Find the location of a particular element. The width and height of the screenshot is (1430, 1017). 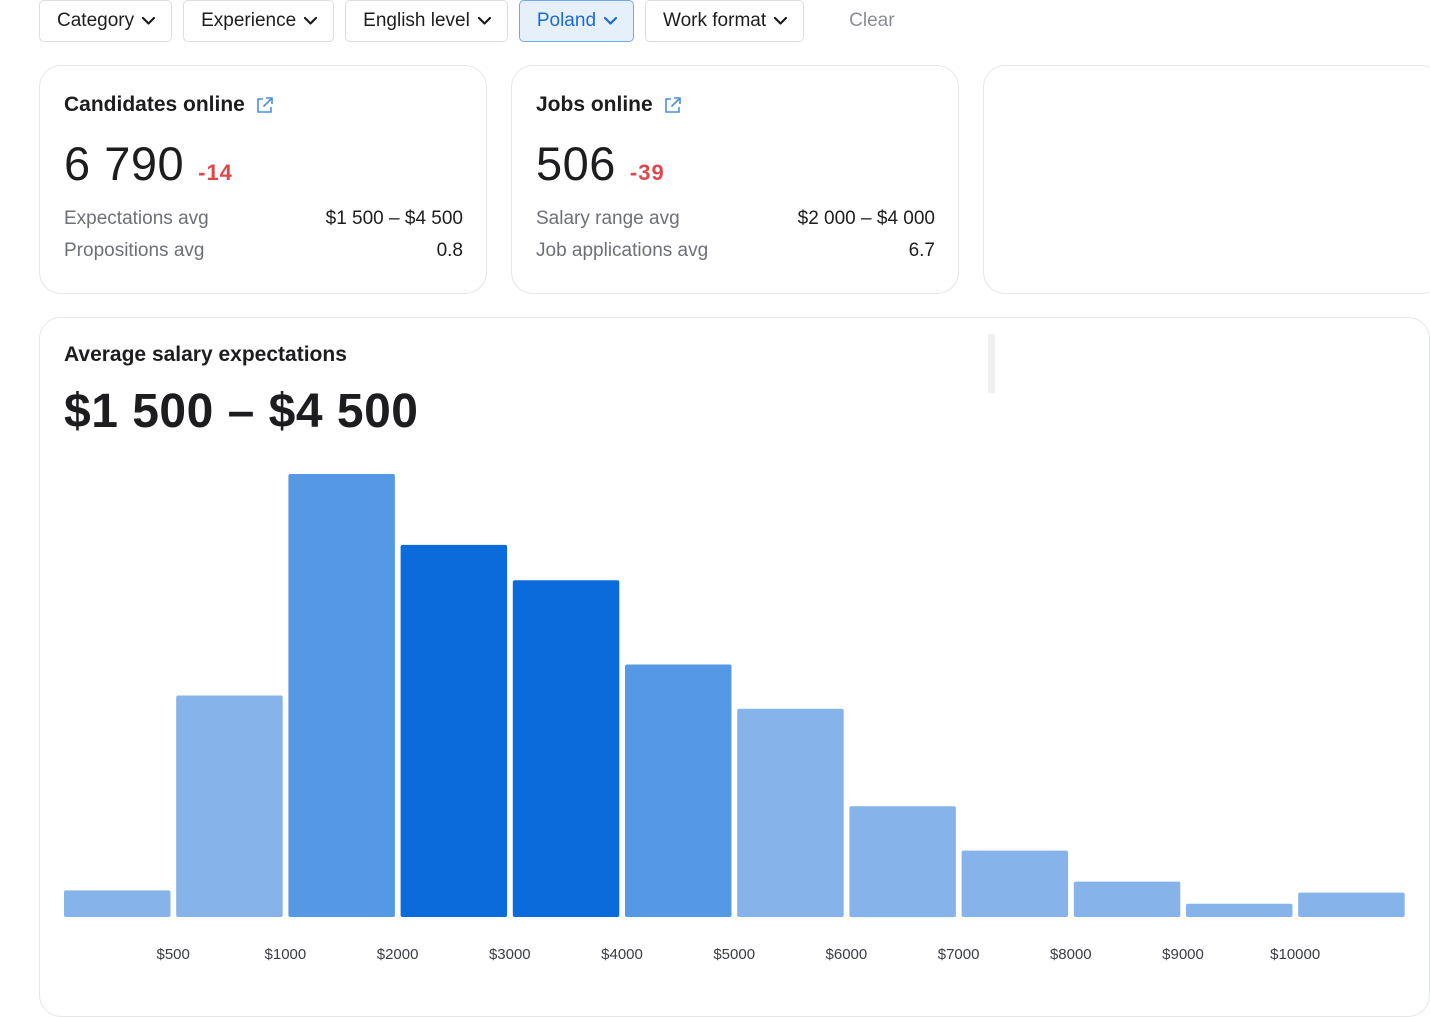

jobs-title-link: Jobs online is located at coordinates (735, 105).